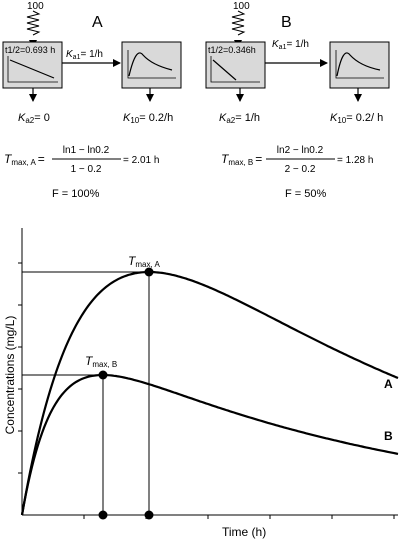  I want to click on tmax-a-peak-point, so click(149, 272).